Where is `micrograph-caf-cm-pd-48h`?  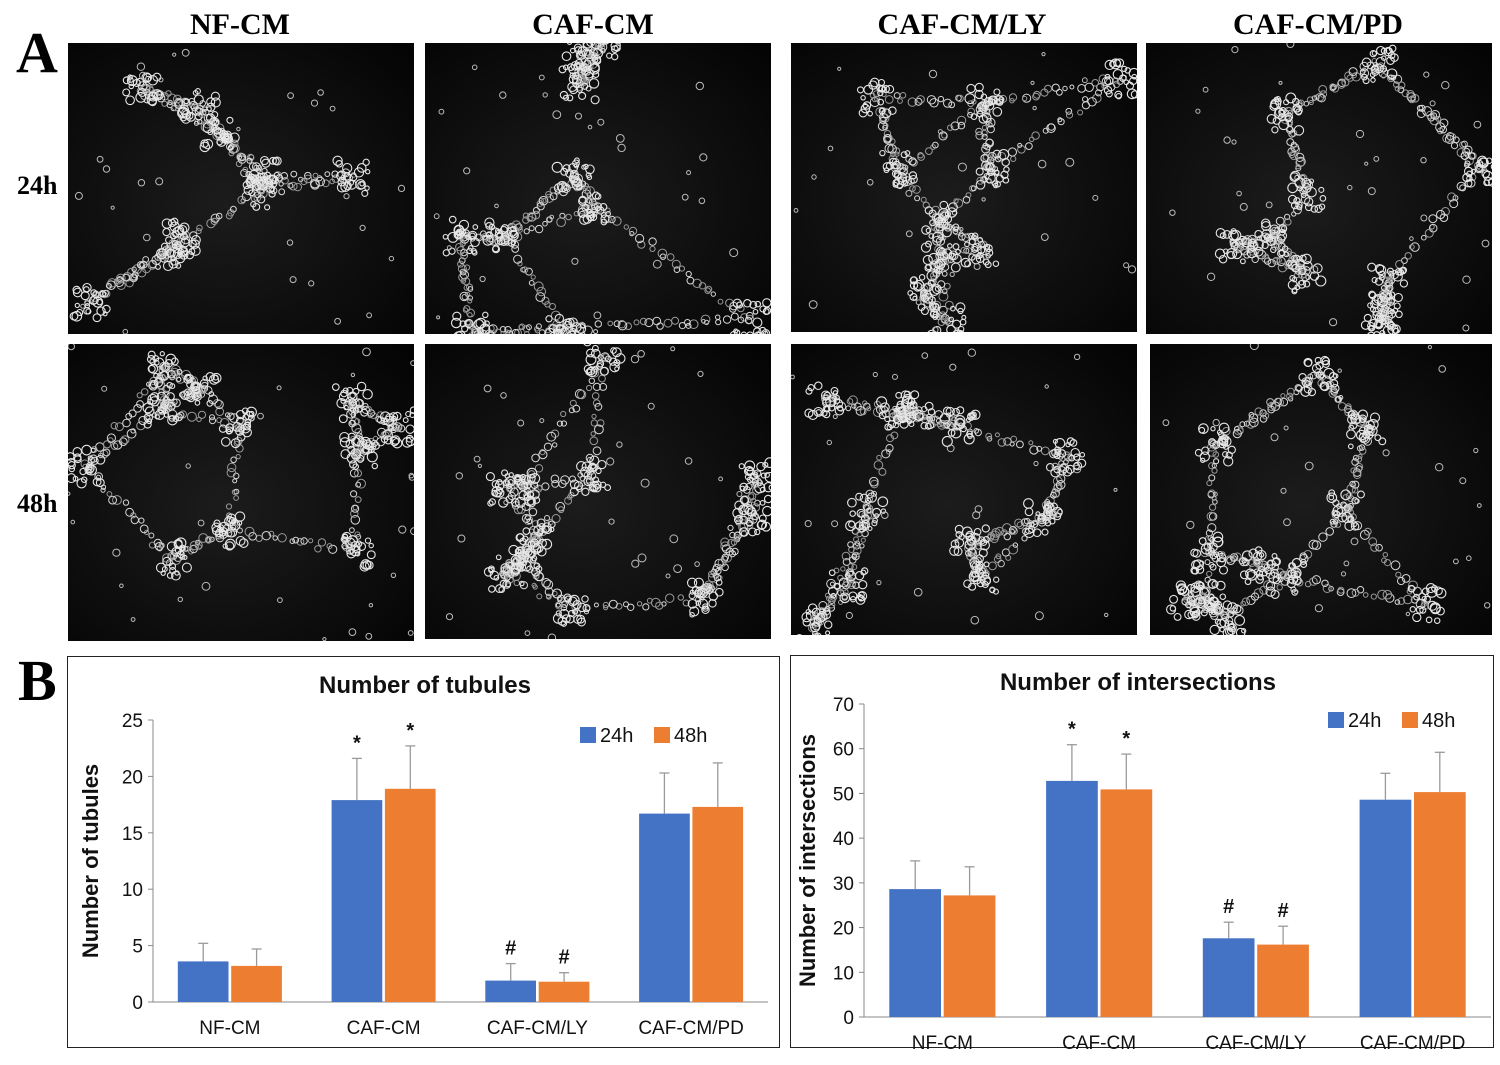 micrograph-caf-cm-pd-48h is located at coordinates (1321, 489).